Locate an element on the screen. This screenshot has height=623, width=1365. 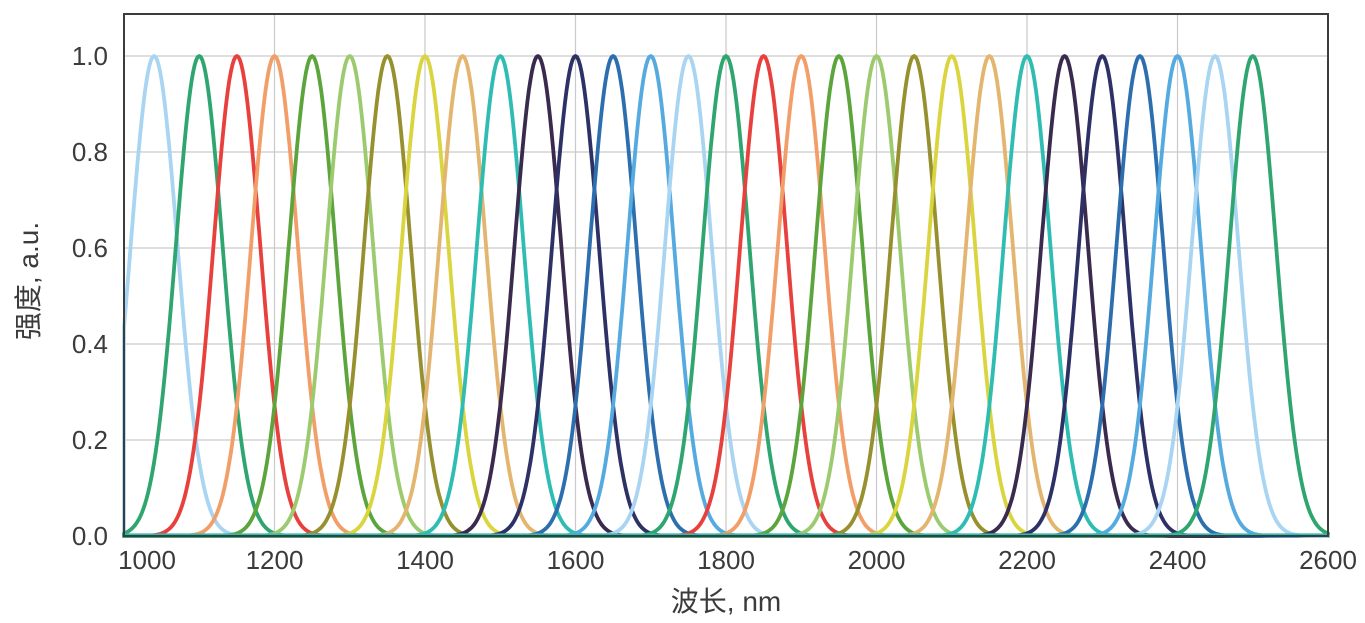
y-tick-label: 1.0 is located at coordinates (90, 56).